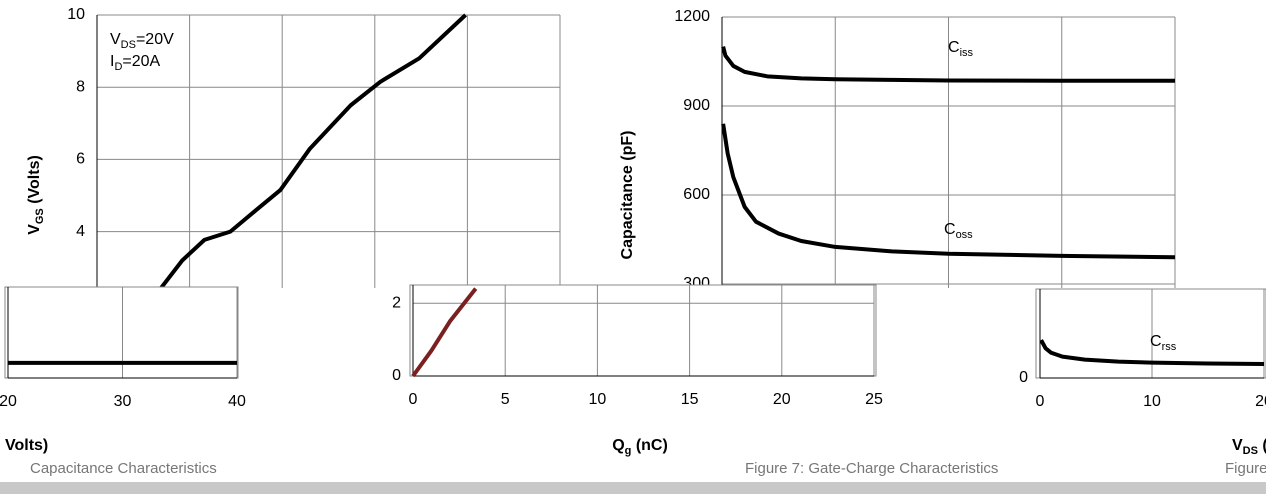  I want to click on annotation: VDS=20V, so click(142, 41).